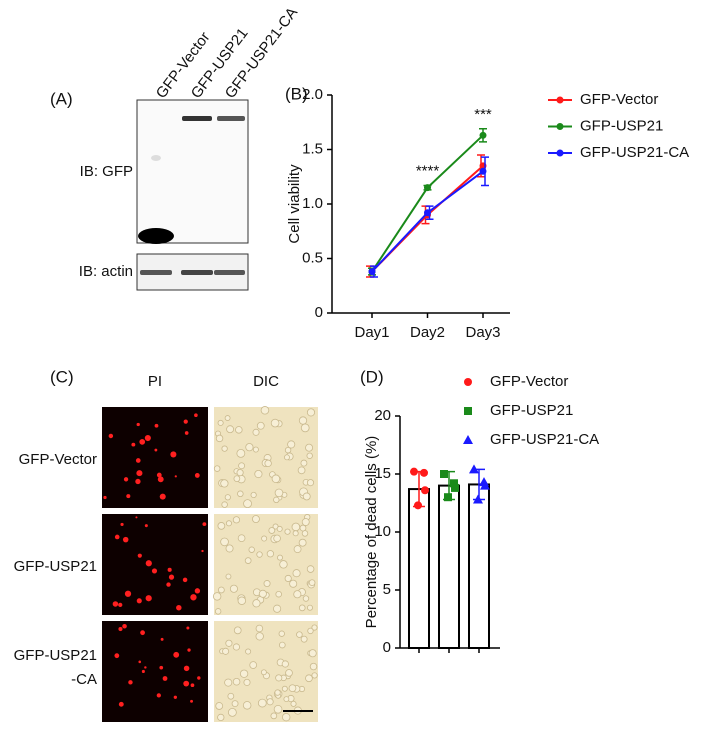 The height and width of the screenshot is (738, 709). I want to click on micrographs, so click(210, 564).